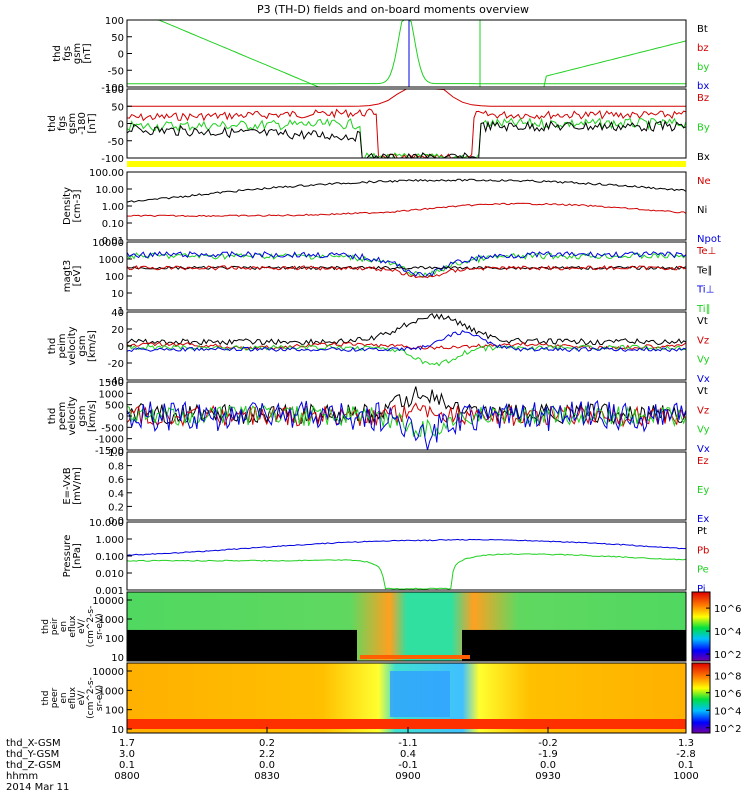 This screenshot has width=750, height=805. Describe the element at coordinates (112, 159) in the screenshot. I see `y-tick-label: -100` at that location.